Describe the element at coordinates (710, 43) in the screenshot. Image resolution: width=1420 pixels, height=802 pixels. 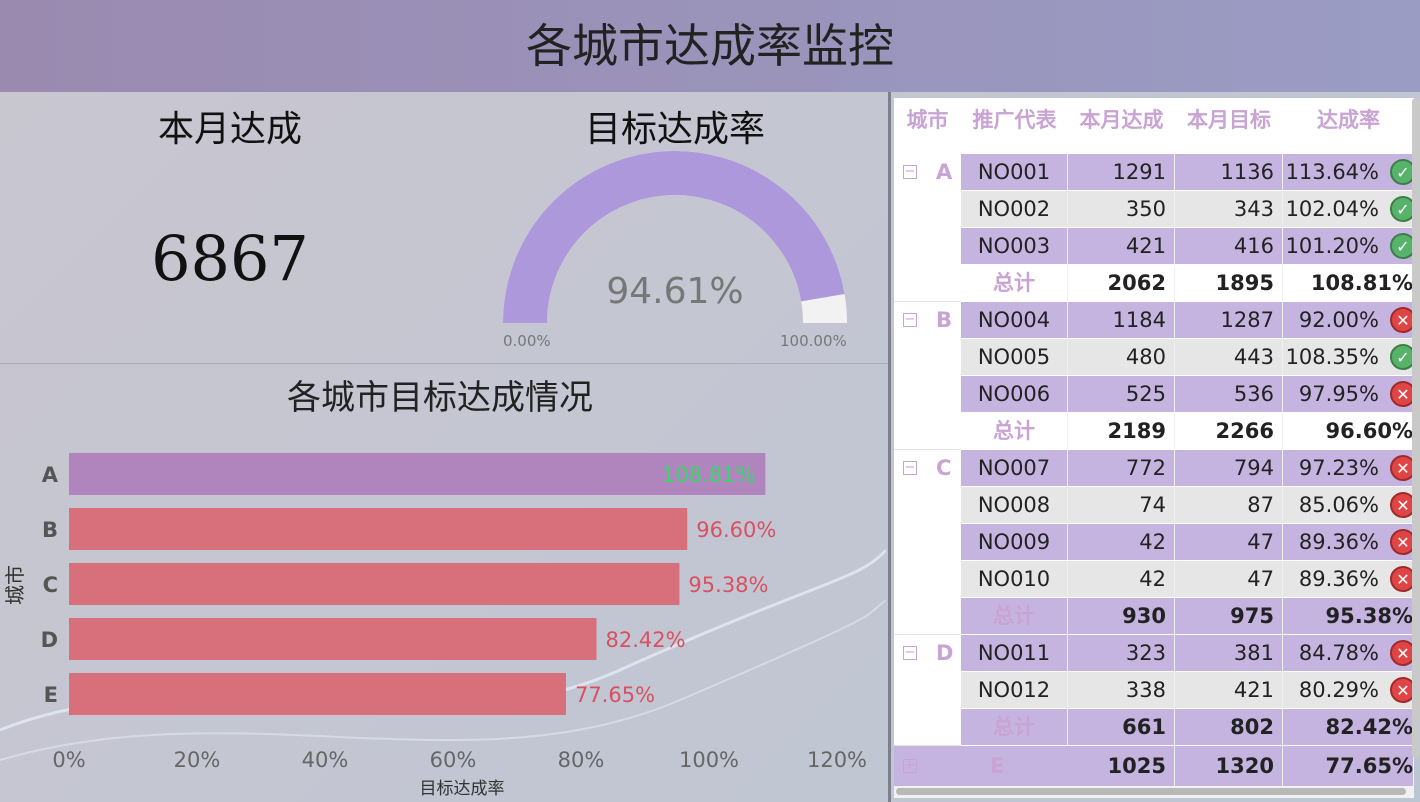
I see `page-title: 各城市达成率监控` at that location.